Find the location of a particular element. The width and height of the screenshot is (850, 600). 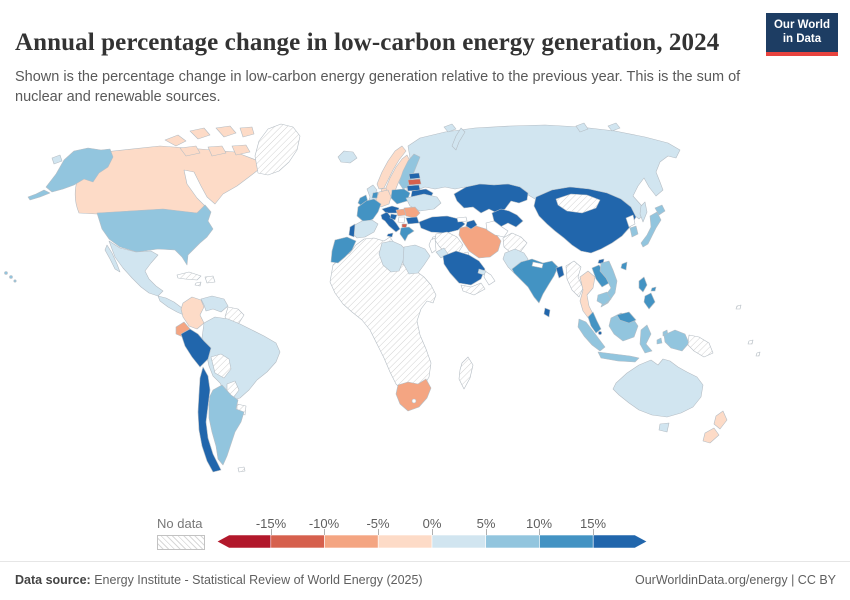

region-cuba is located at coordinates (189, 276).